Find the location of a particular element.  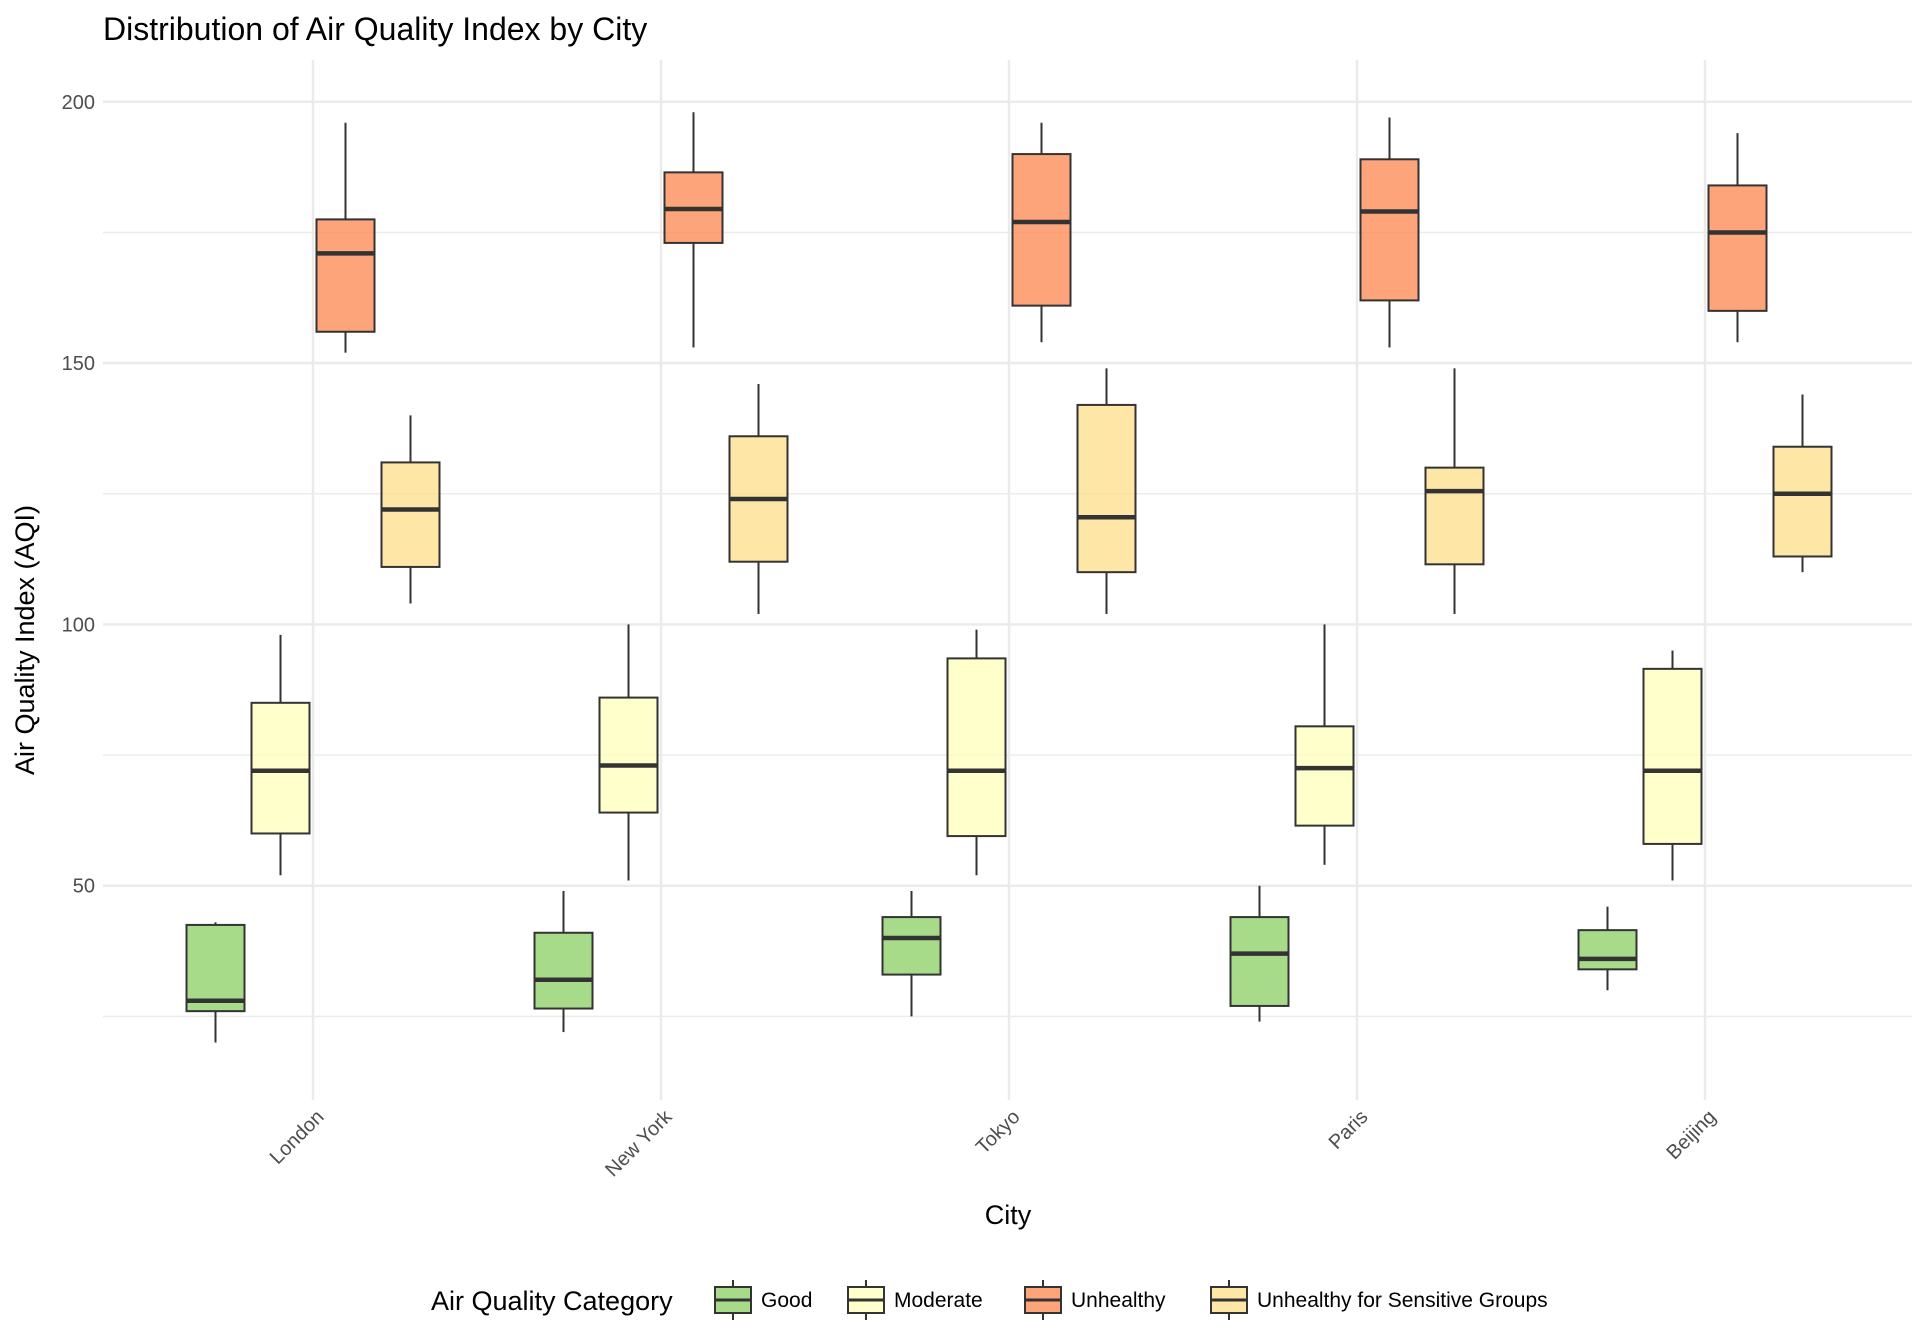

legend-label: Unhealthy is located at coordinates (1118, 1300).